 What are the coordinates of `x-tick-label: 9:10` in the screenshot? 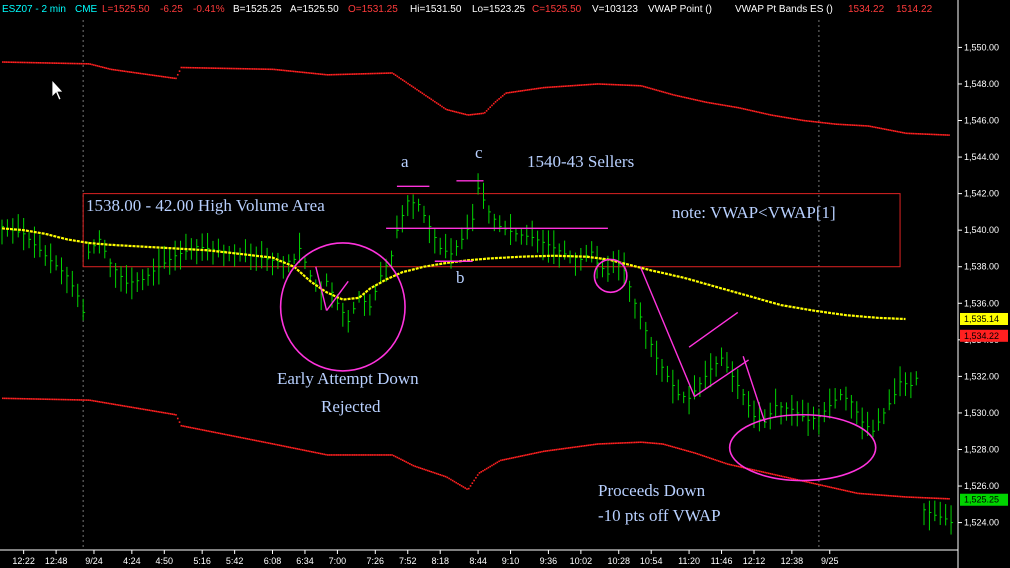 It's located at (511, 561).